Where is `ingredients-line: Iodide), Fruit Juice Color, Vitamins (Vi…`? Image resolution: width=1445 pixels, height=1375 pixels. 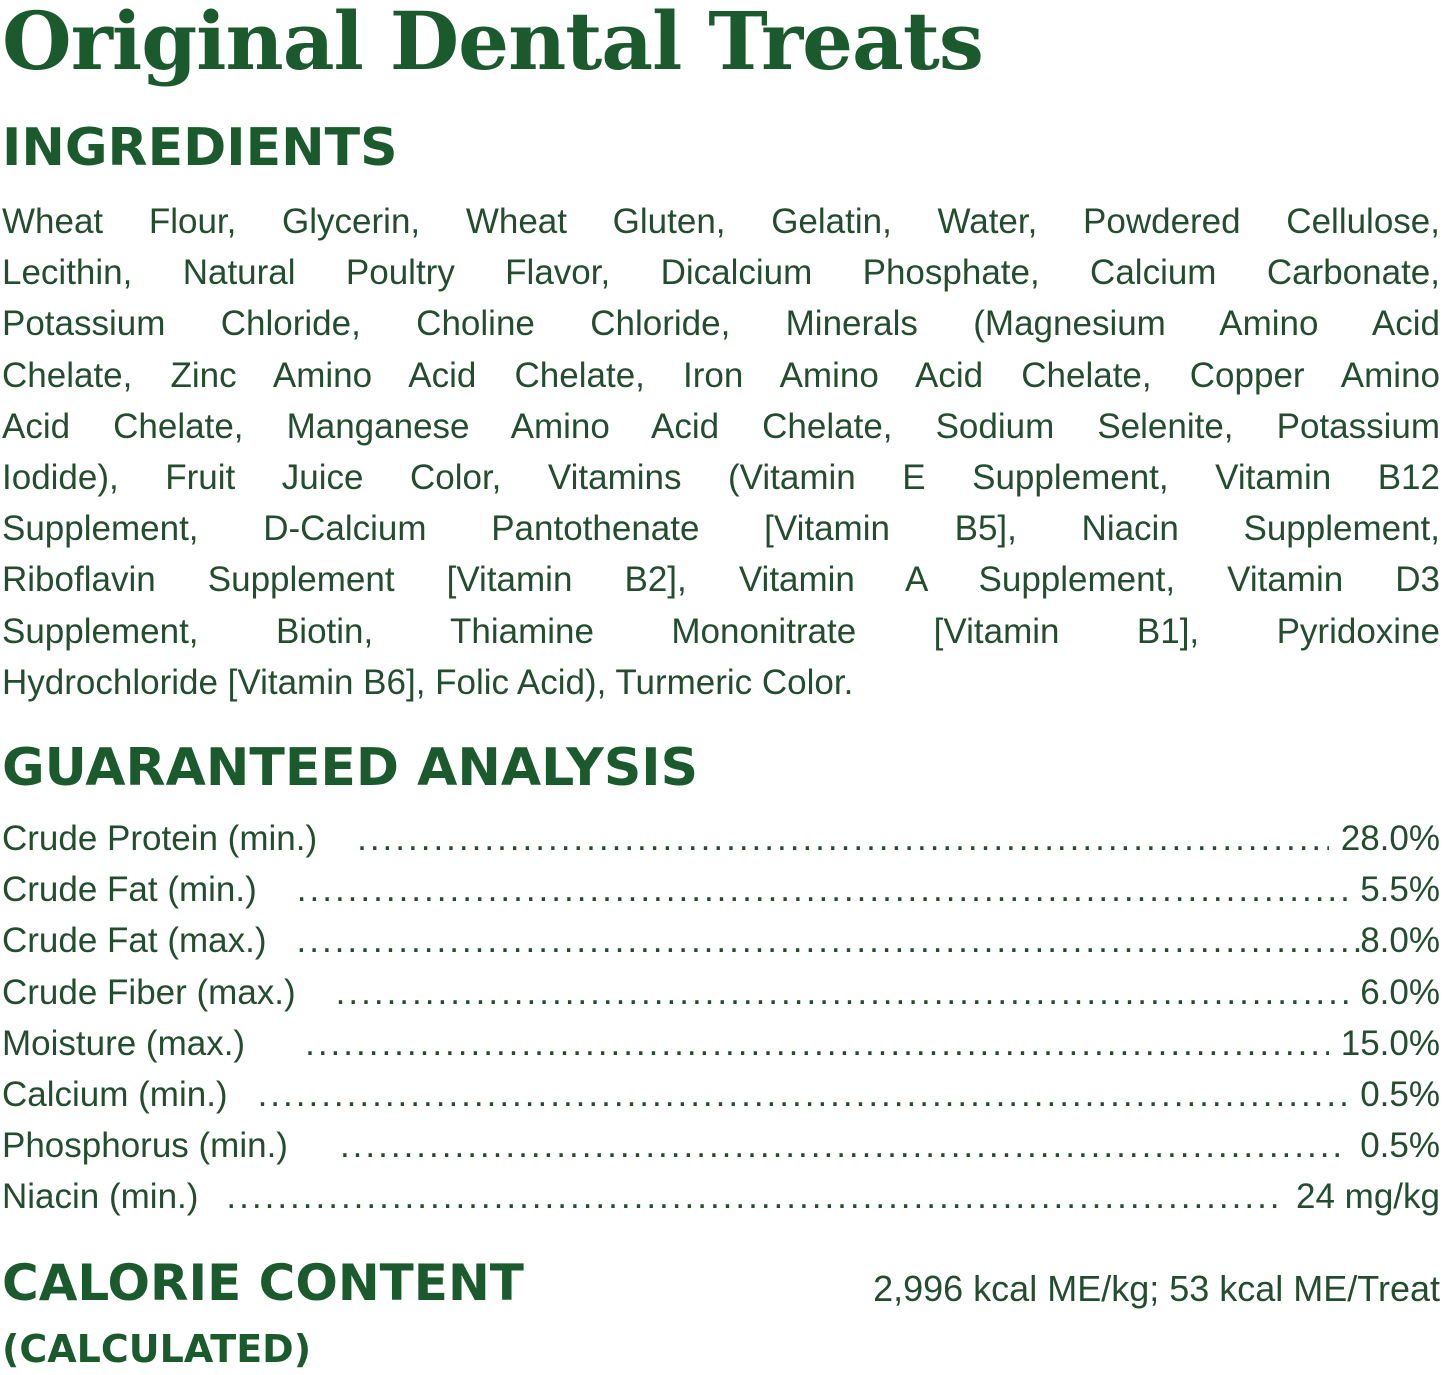
ingredients-line: Iodide), Fruit Juice Color, Vitamins (Vi… is located at coordinates (721, 477).